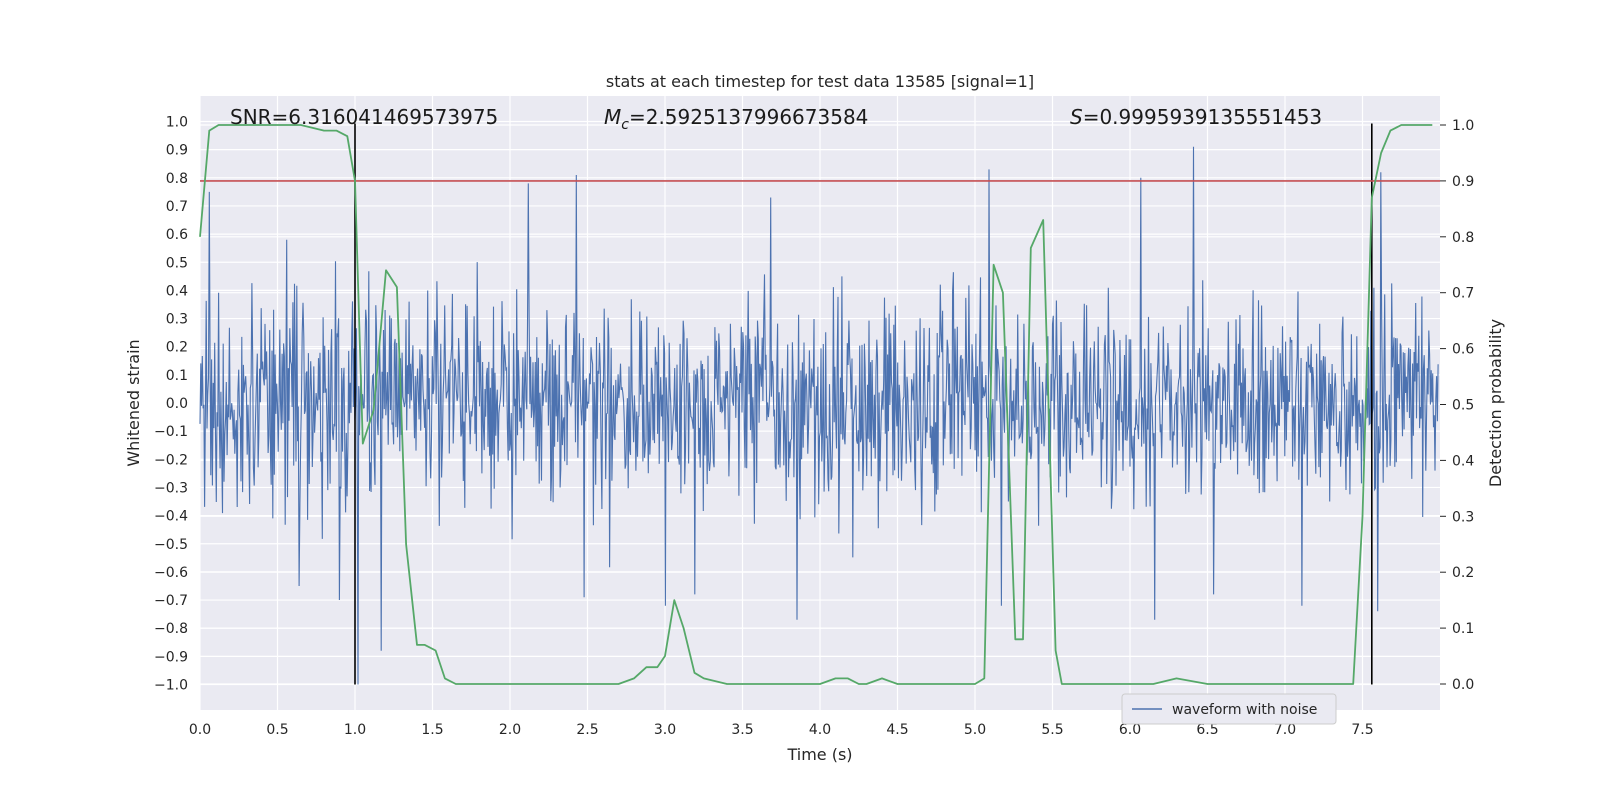 The image size is (1600, 800). What do you see at coordinates (177, 404) in the screenshot?
I see `y-tick-label: 0.0` at bounding box center [177, 404].